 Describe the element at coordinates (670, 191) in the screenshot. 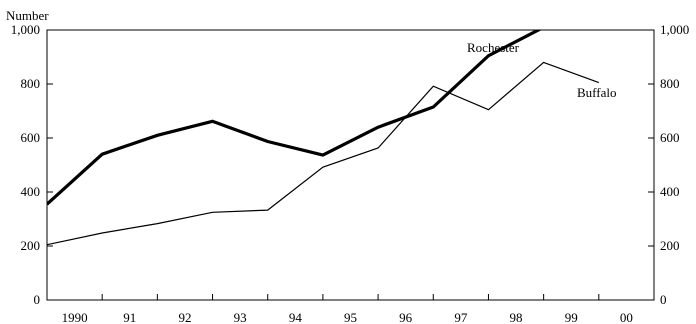

I see `y-tick-label-right: 400` at that location.